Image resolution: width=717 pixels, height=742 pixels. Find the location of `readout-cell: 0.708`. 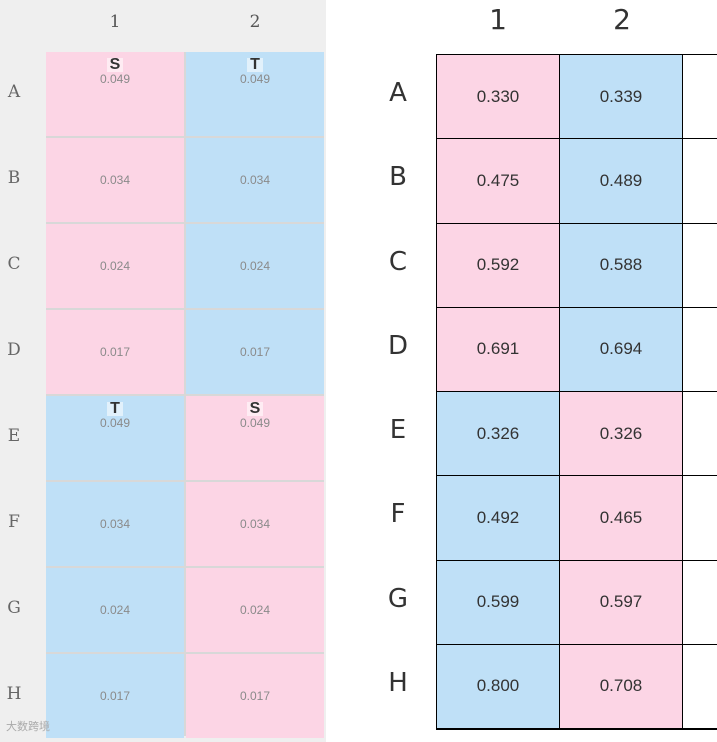

readout-cell: 0.708 is located at coordinates (621, 686).